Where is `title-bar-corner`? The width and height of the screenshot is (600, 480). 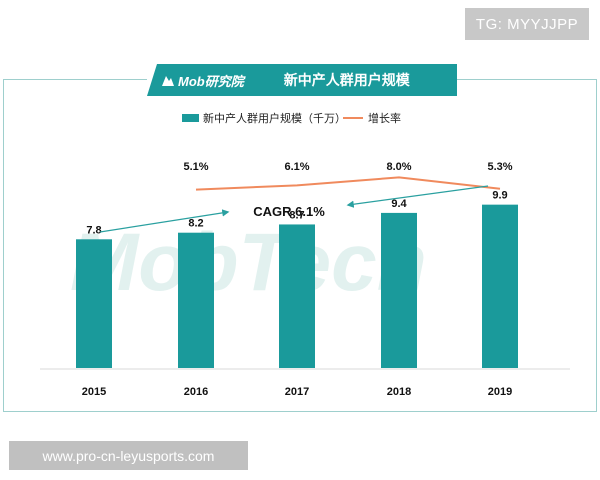 title-bar-corner is located at coordinates (152, 80).